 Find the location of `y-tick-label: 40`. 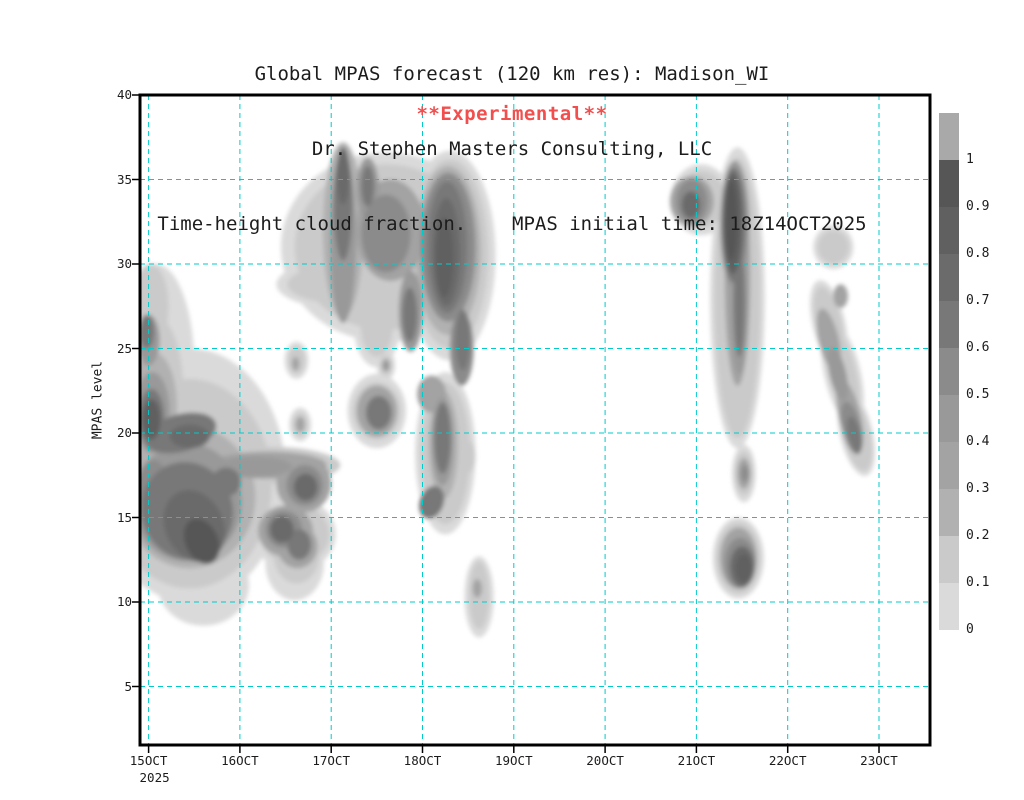

y-tick-label: 40 is located at coordinates (124, 94).